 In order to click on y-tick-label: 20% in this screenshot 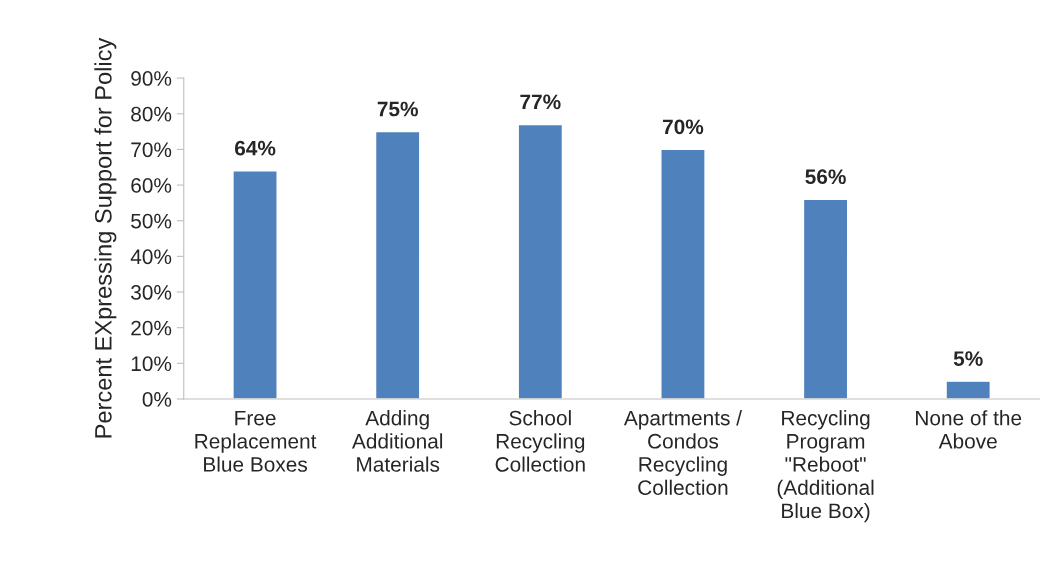, I will do `click(151, 328)`.